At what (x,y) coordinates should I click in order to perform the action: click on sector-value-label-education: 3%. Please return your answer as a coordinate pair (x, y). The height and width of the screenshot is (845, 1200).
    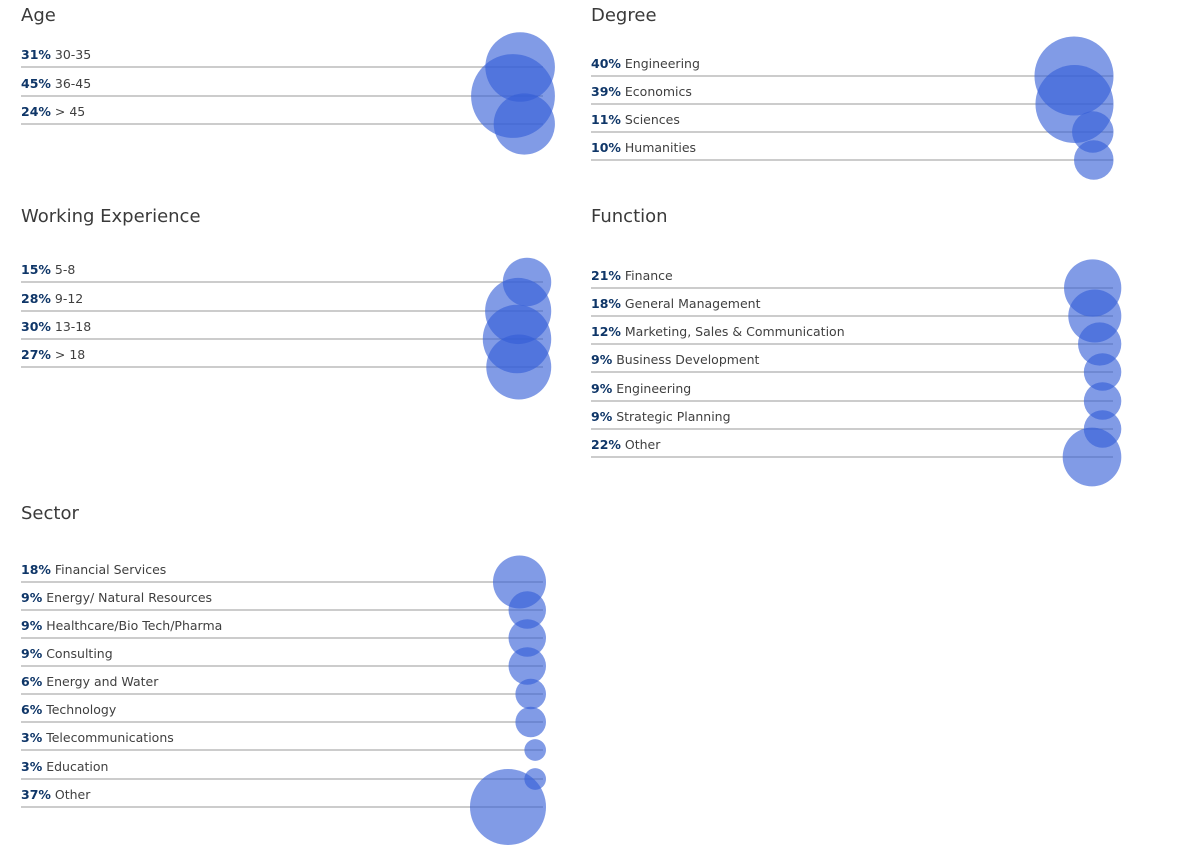
    Looking at the image, I should click on (32, 766).